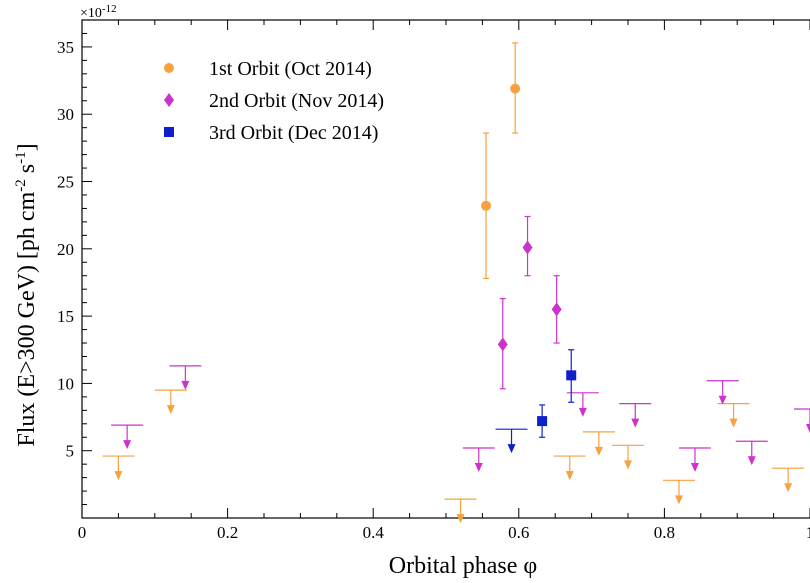 Image resolution: width=810 pixels, height=583 pixels. Describe the element at coordinates (227, 532) in the screenshot. I see `x-tick-label: 0.2` at that location.